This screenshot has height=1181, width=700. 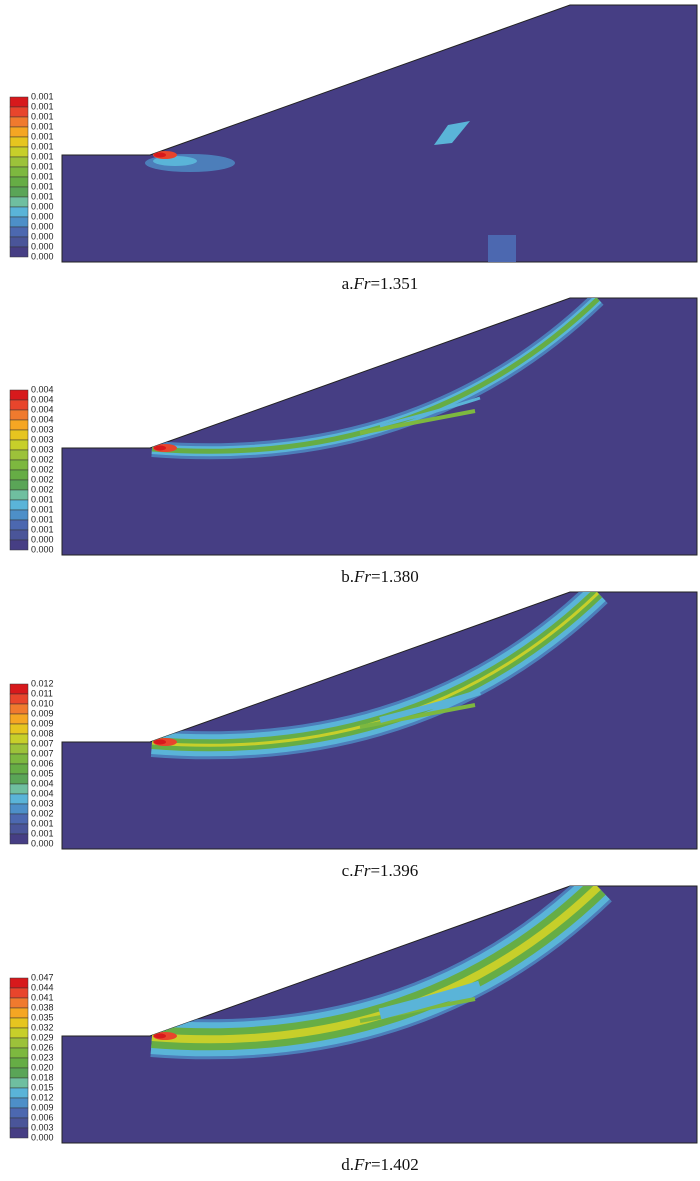 What do you see at coordinates (347, 576) in the screenshot?
I see `caption-label: b.` at bounding box center [347, 576].